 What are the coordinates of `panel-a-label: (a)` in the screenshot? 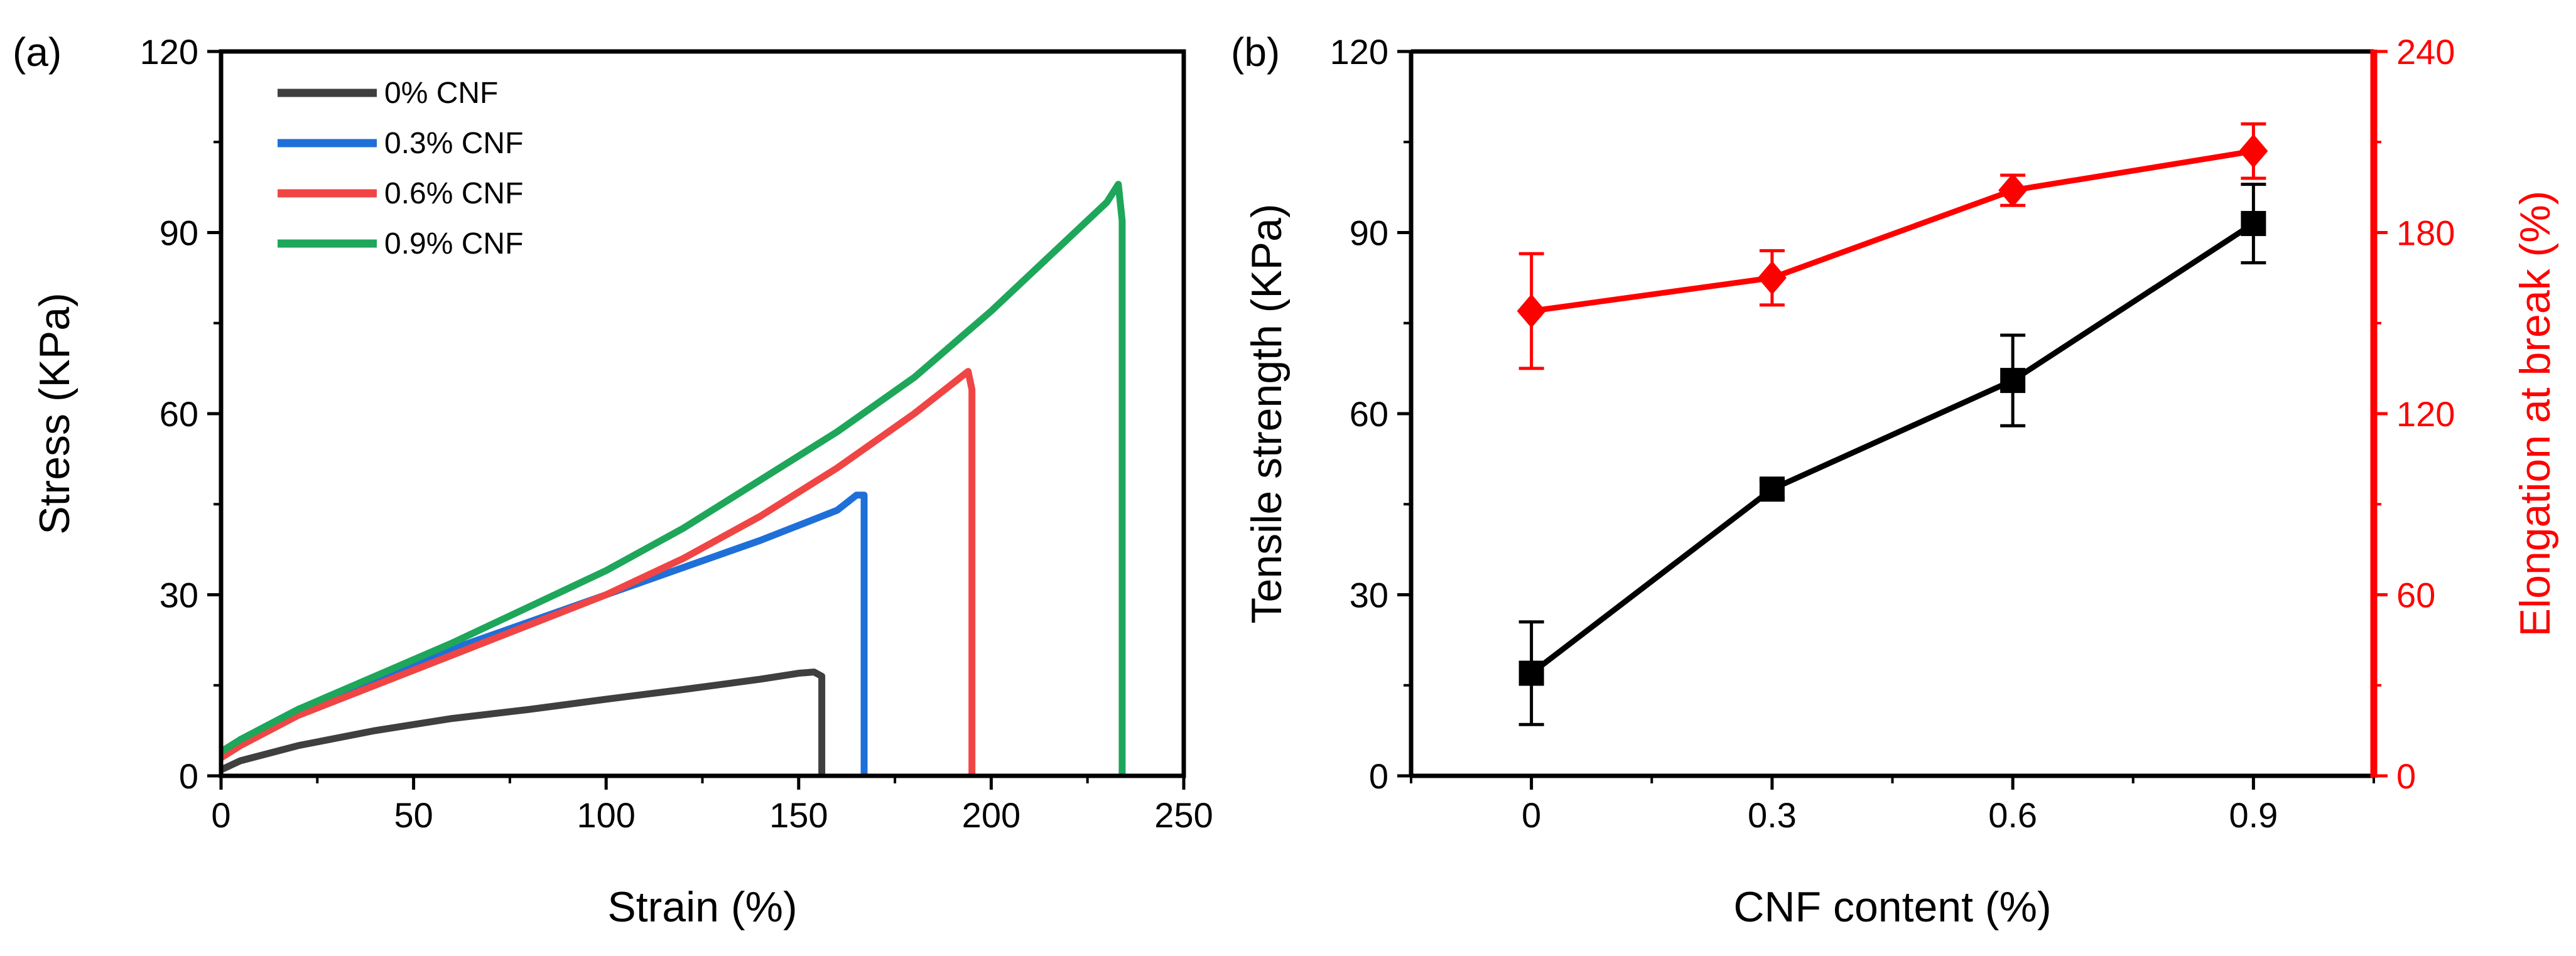 It's located at (38, 52).